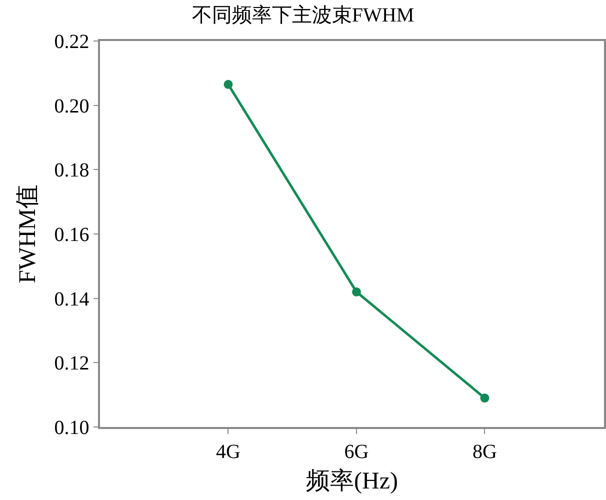 The image size is (606, 500). I want to click on x-tick-label: 4G, so click(228, 451).